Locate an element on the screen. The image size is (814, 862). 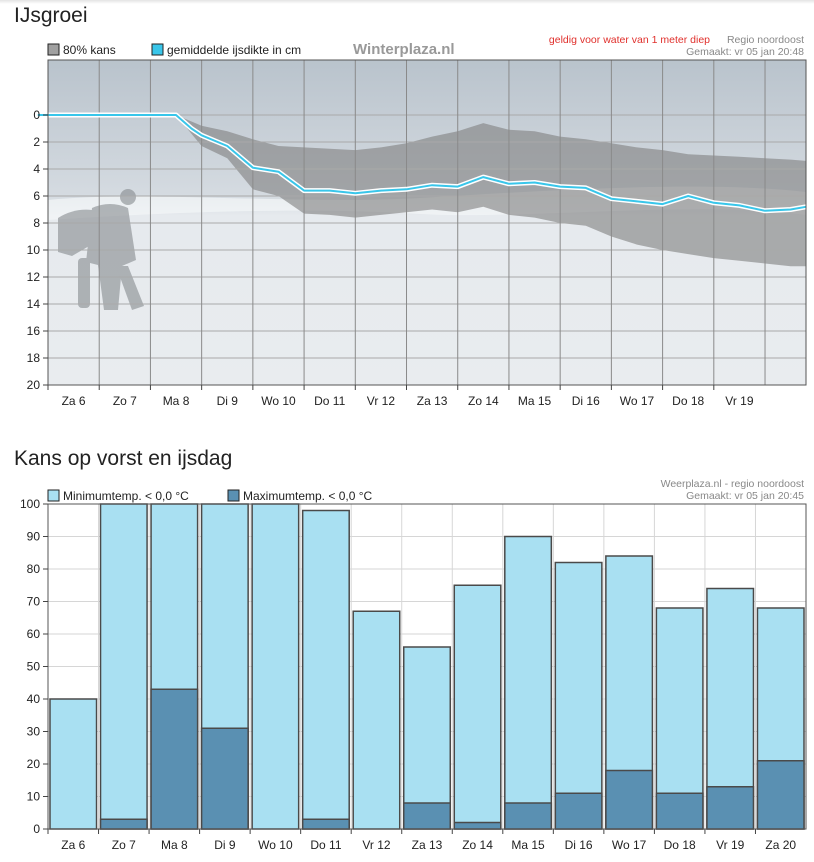
frost-x-tick-label: Za 20 is located at coordinates (780, 845).